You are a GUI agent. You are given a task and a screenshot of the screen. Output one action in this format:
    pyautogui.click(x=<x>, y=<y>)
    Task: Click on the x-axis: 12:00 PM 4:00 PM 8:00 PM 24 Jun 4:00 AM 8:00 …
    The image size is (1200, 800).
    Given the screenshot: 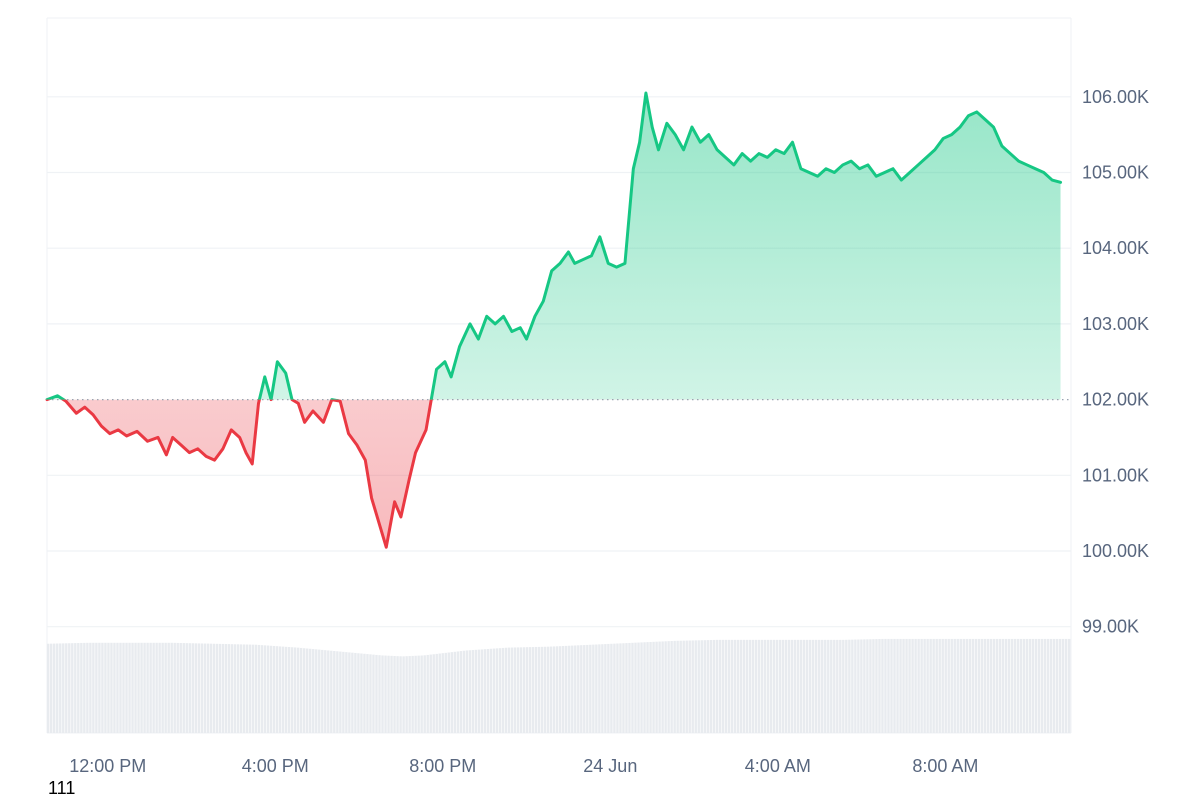 What is the action you would take?
    pyautogui.click(x=523, y=766)
    